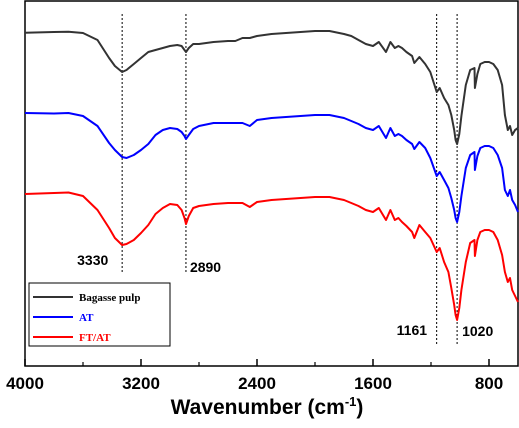 The width and height of the screenshot is (519, 428). Describe the element at coordinates (373, 383) in the screenshot. I see `x-tick-label-1600: 1600` at that location.